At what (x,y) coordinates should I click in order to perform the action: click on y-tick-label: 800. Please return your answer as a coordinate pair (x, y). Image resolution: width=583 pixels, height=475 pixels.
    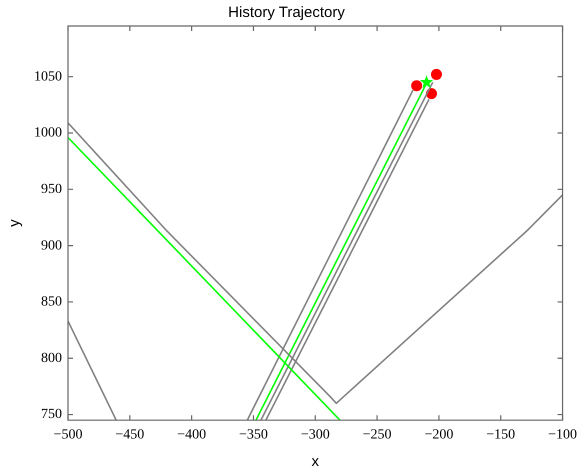
    Looking at the image, I should click on (51, 358).